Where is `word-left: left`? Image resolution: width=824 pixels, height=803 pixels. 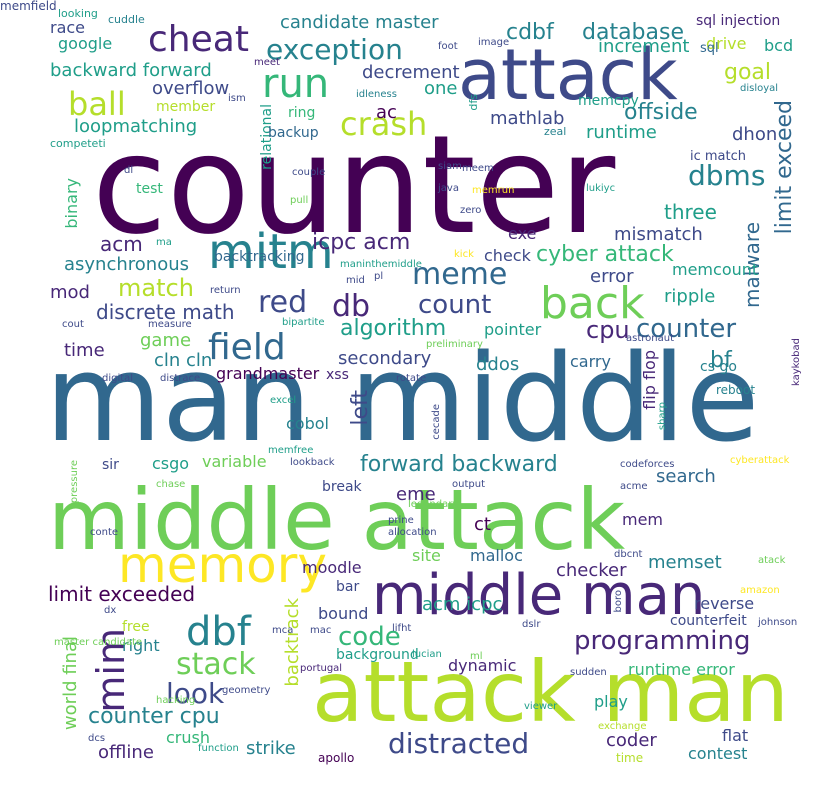
word-left: left is located at coordinates (360, 408).